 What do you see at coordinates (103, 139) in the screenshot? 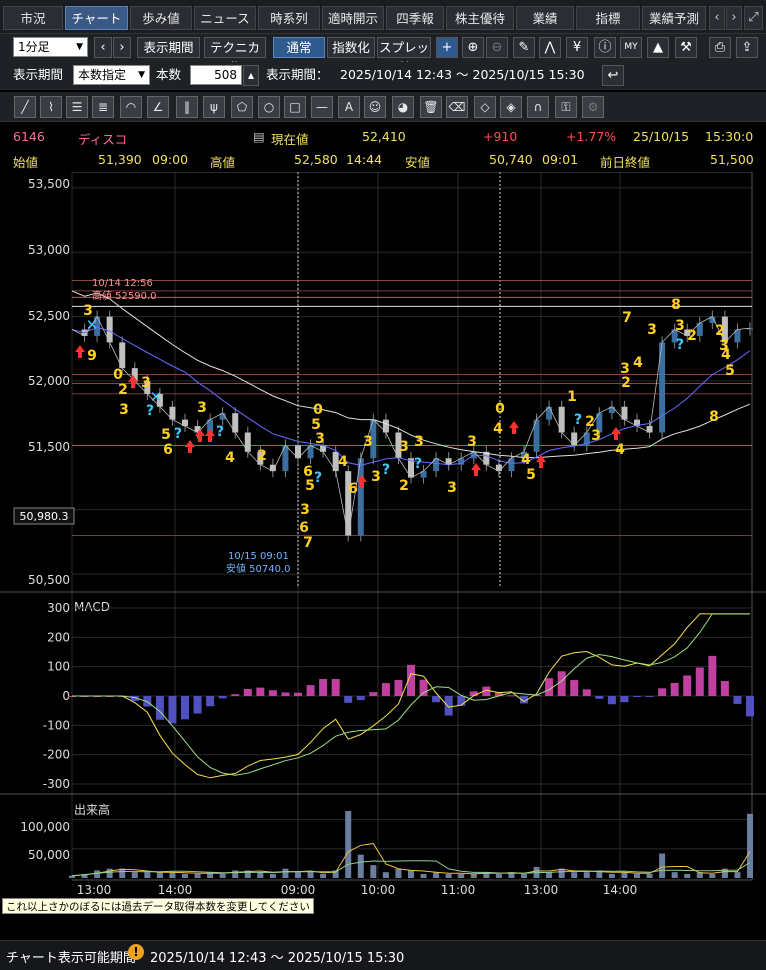
I see `stock-name: ディスコ` at bounding box center [103, 139].